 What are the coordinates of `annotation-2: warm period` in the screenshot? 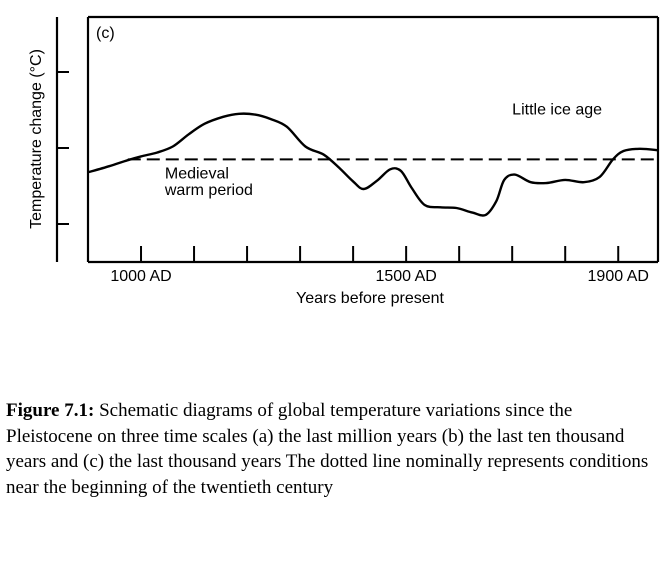 It's located at (208, 190).